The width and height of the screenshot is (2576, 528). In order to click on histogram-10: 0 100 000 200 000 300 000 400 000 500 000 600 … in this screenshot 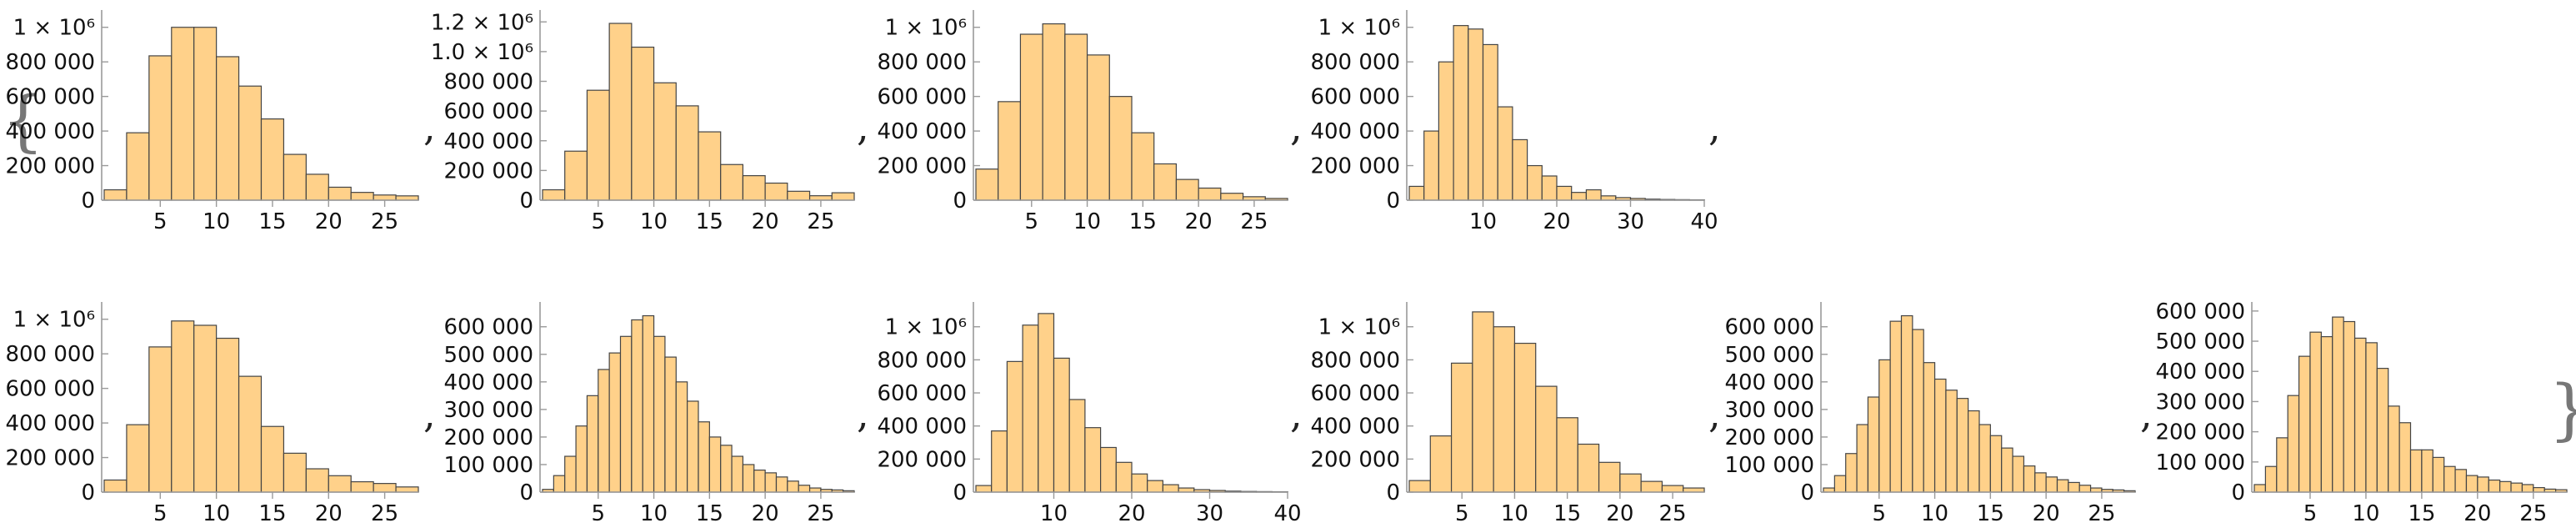, I will do `click(2361, 412)`.